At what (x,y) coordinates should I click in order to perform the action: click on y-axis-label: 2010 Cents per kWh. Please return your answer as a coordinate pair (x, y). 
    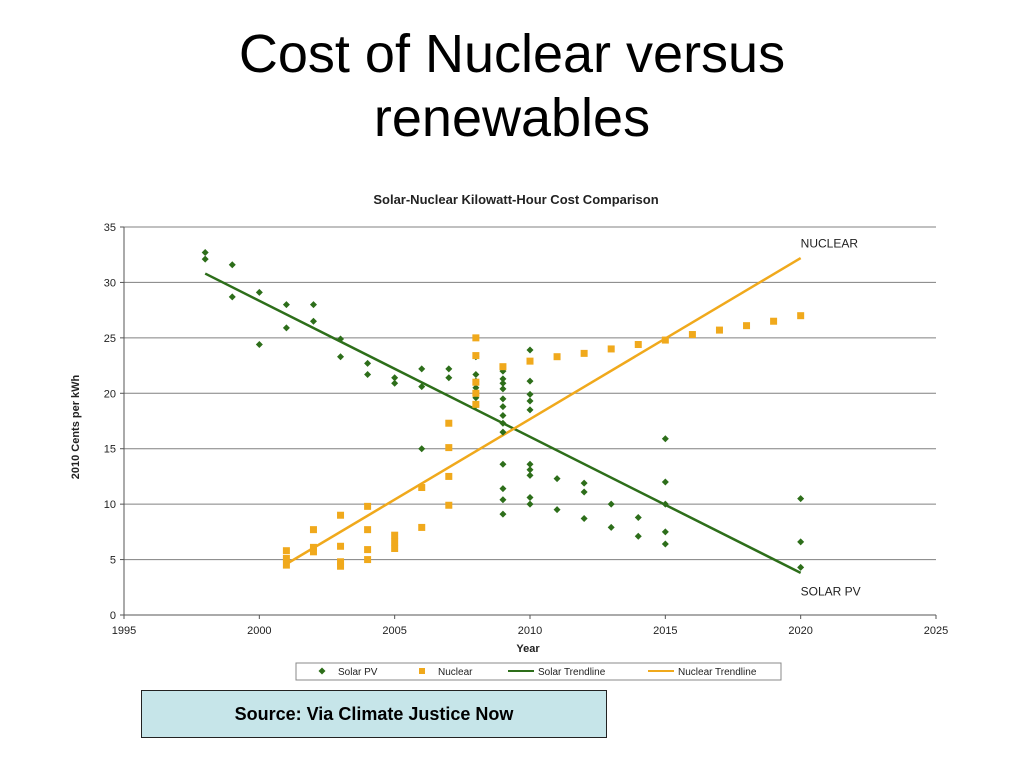
    Looking at the image, I should click on (76, 426).